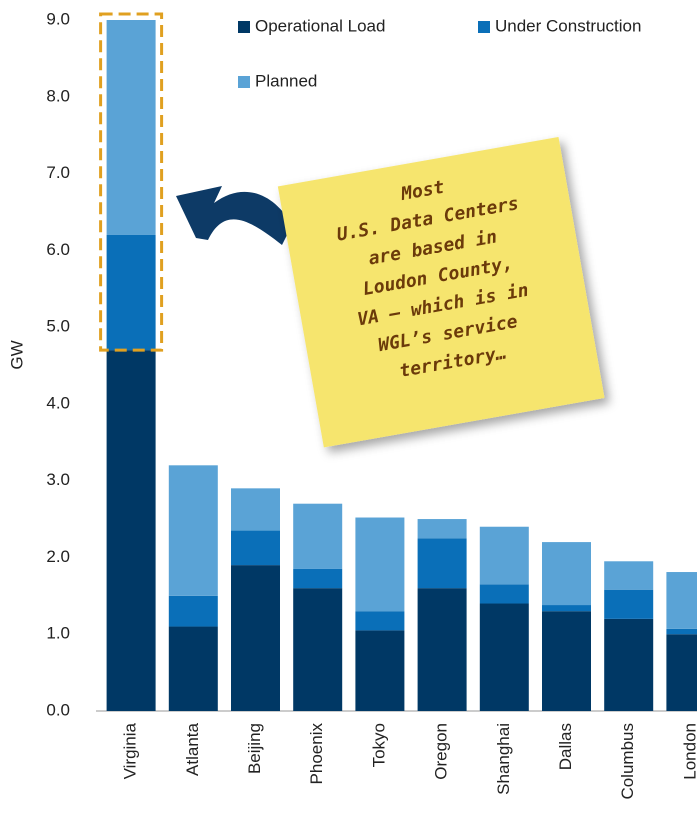  What do you see at coordinates (254, 748) in the screenshot?
I see `x-tick-label: Beijing` at bounding box center [254, 748].